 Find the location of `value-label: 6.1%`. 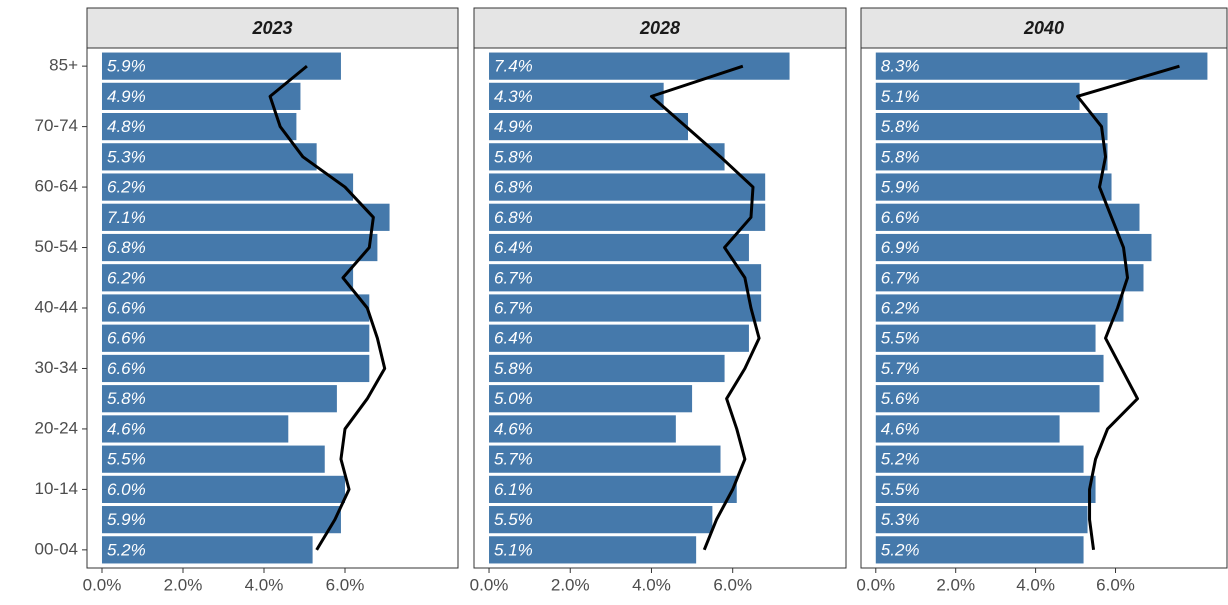

value-label: 6.1% is located at coordinates (513, 489).